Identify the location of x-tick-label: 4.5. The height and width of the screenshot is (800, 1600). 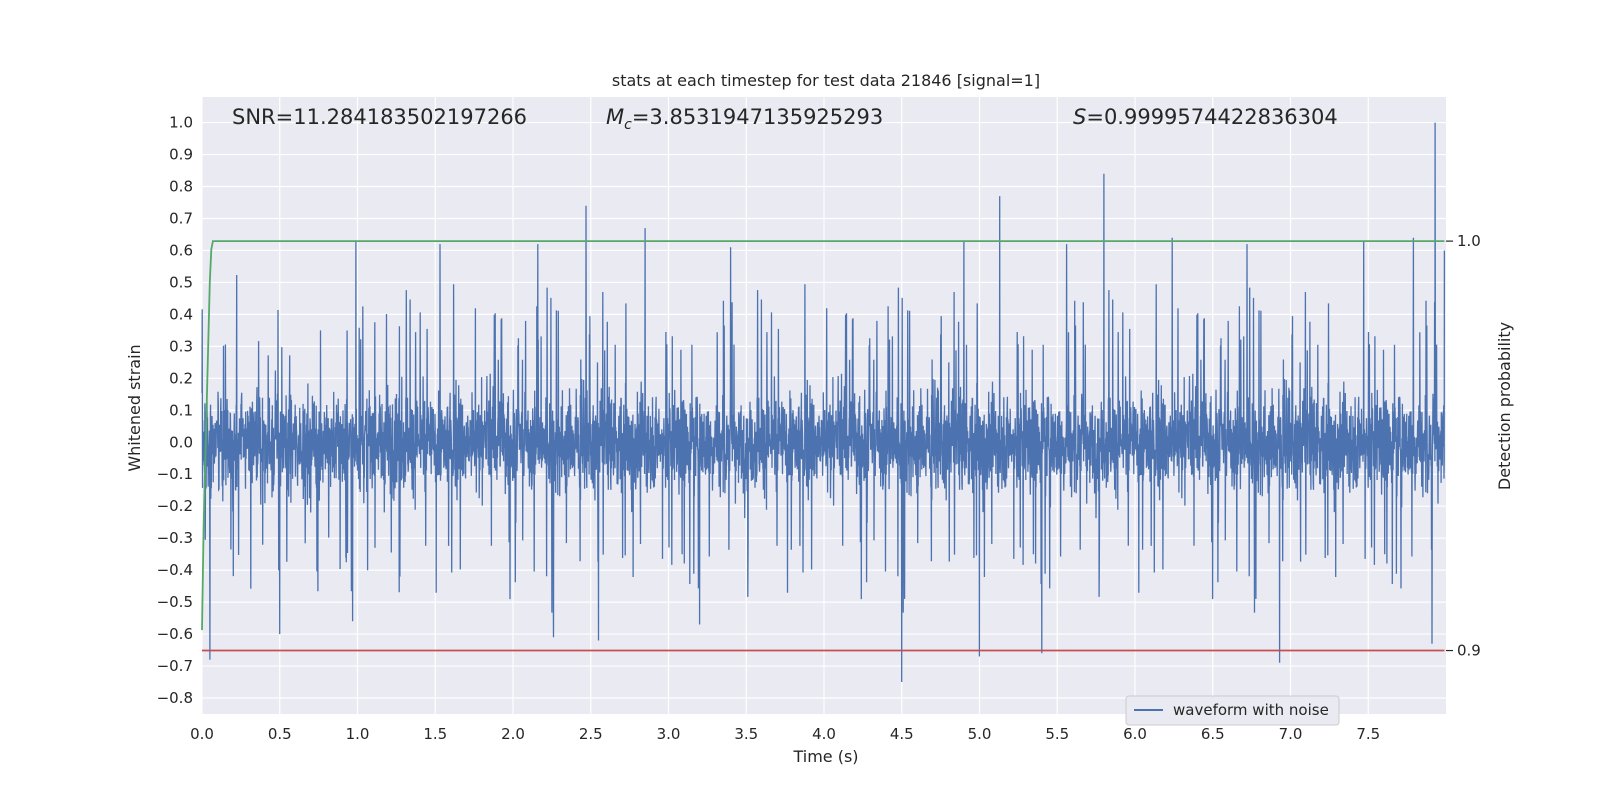
(902, 734).